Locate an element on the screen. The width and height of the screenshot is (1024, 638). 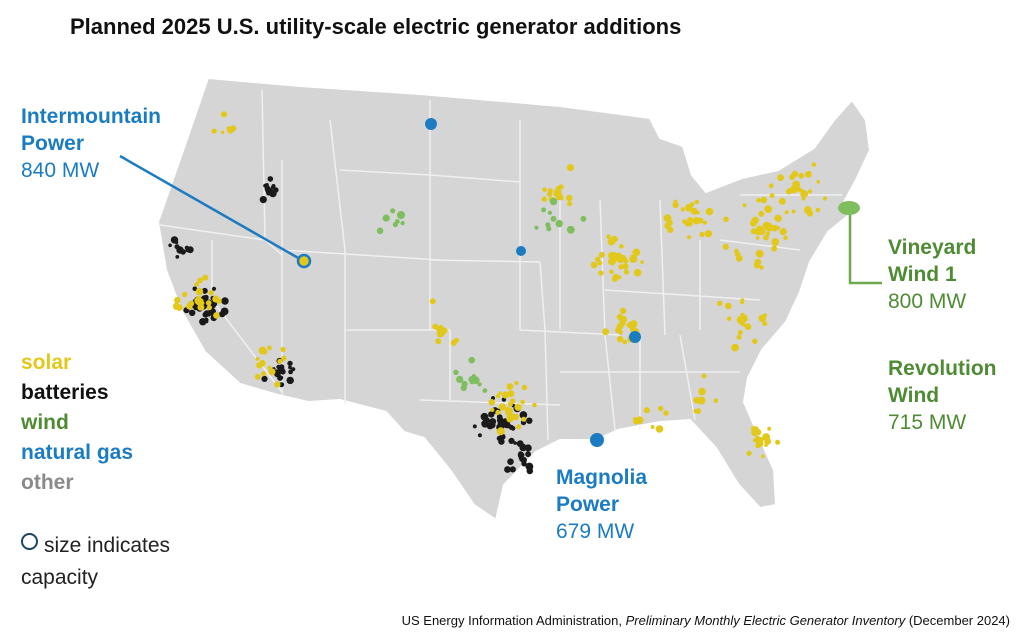
intermountain-callout: Intermountain Power 840 MW is located at coordinates (91, 143).